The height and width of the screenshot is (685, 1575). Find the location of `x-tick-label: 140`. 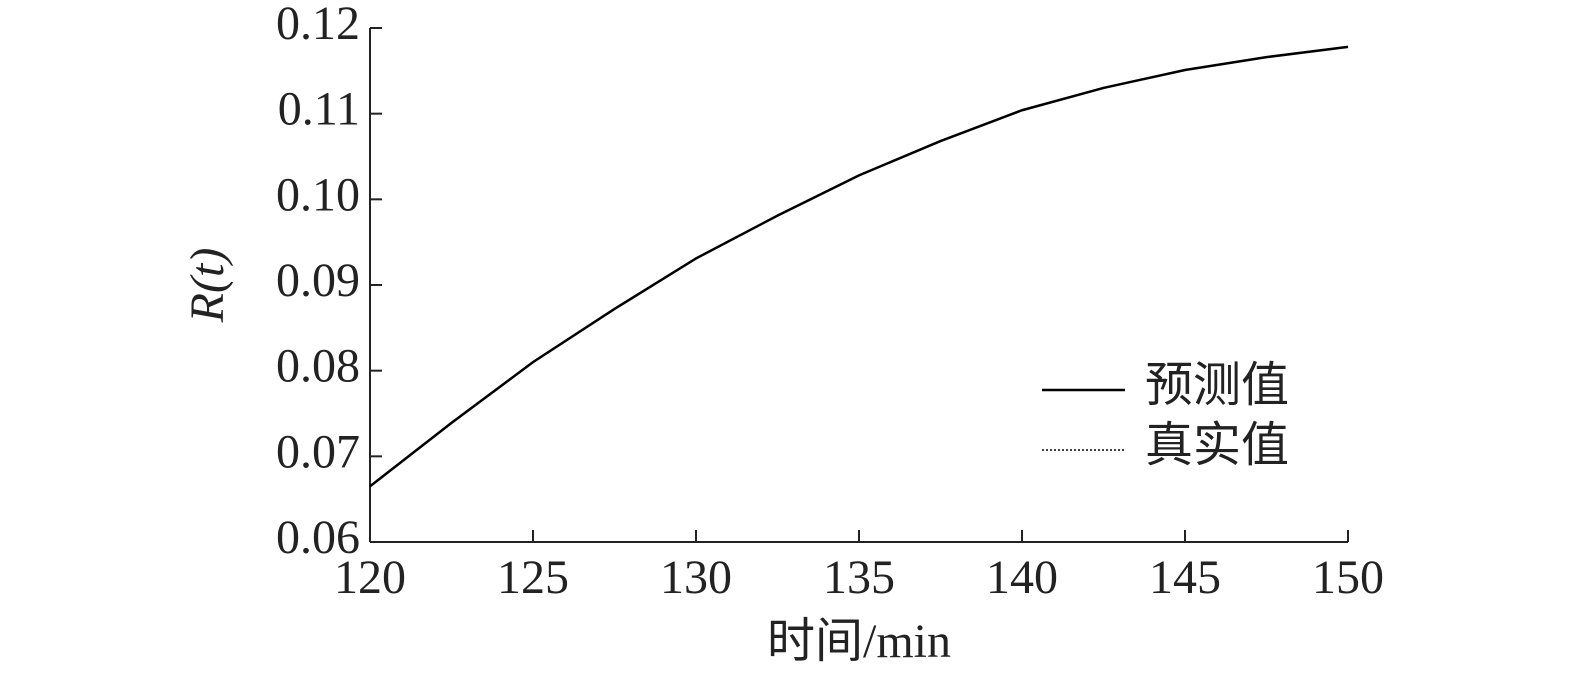

x-tick-label: 140 is located at coordinates (1022, 577).